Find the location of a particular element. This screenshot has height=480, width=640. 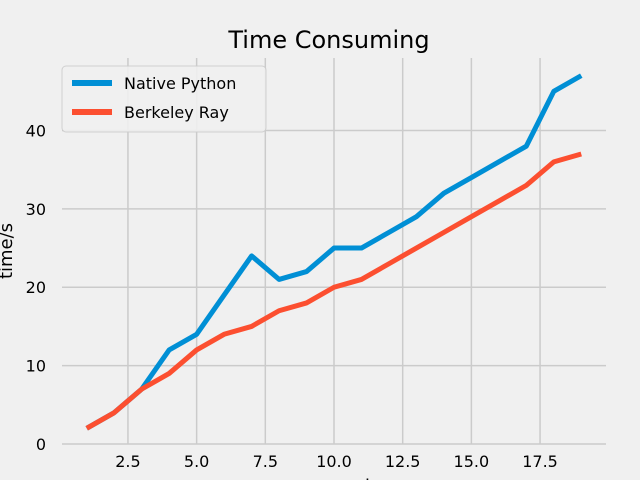

legend-box is located at coordinates (164, 99).